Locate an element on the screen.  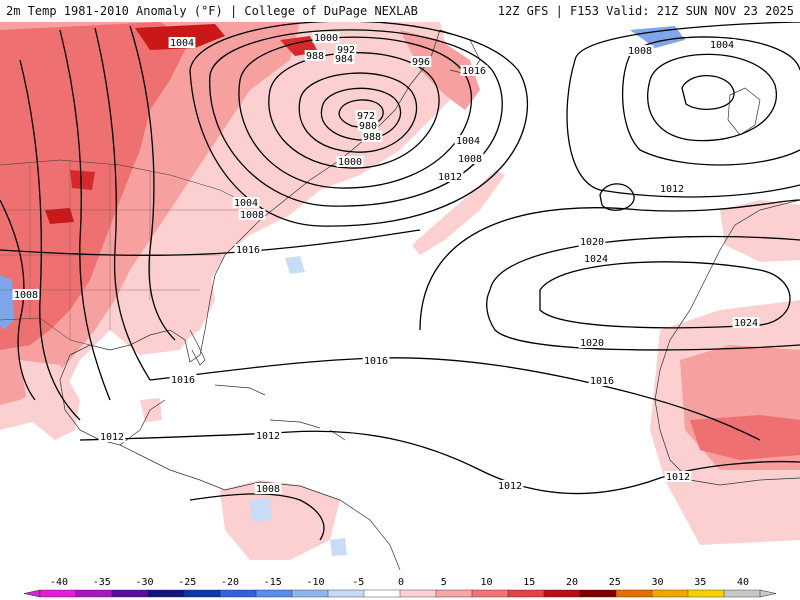
isobar-label: 996 is located at coordinates (421, 62).